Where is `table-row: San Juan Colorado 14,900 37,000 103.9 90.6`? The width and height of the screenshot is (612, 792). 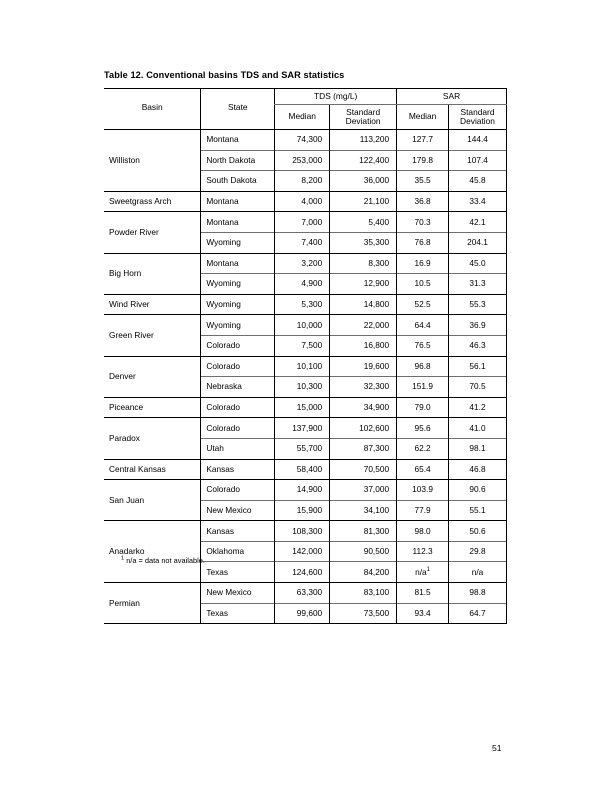 table-row: San Juan Colorado 14,900 37,000 103.9 90.6 is located at coordinates (305, 500).